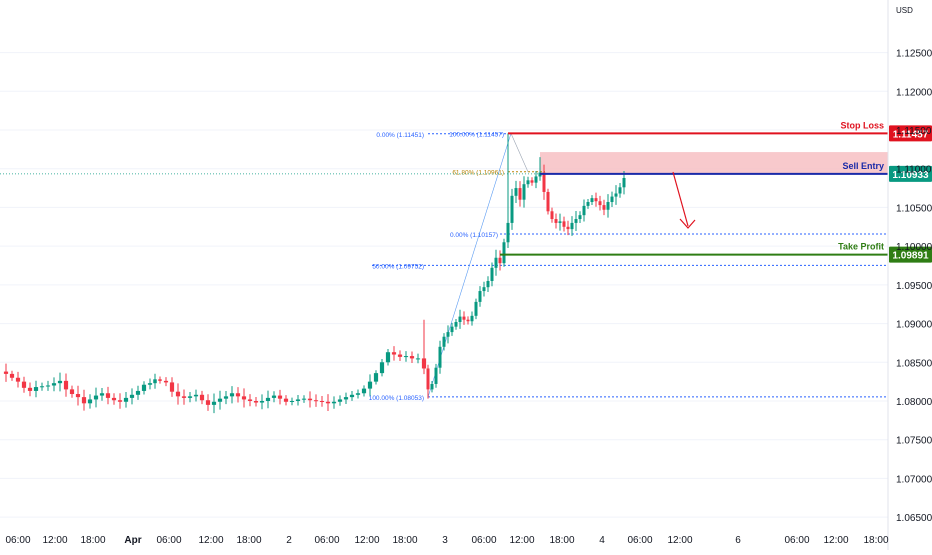 The width and height of the screenshot is (932, 555). What do you see at coordinates (679, 540) in the screenshot?
I see `time-tick-label: 12:00` at bounding box center [679, 540].